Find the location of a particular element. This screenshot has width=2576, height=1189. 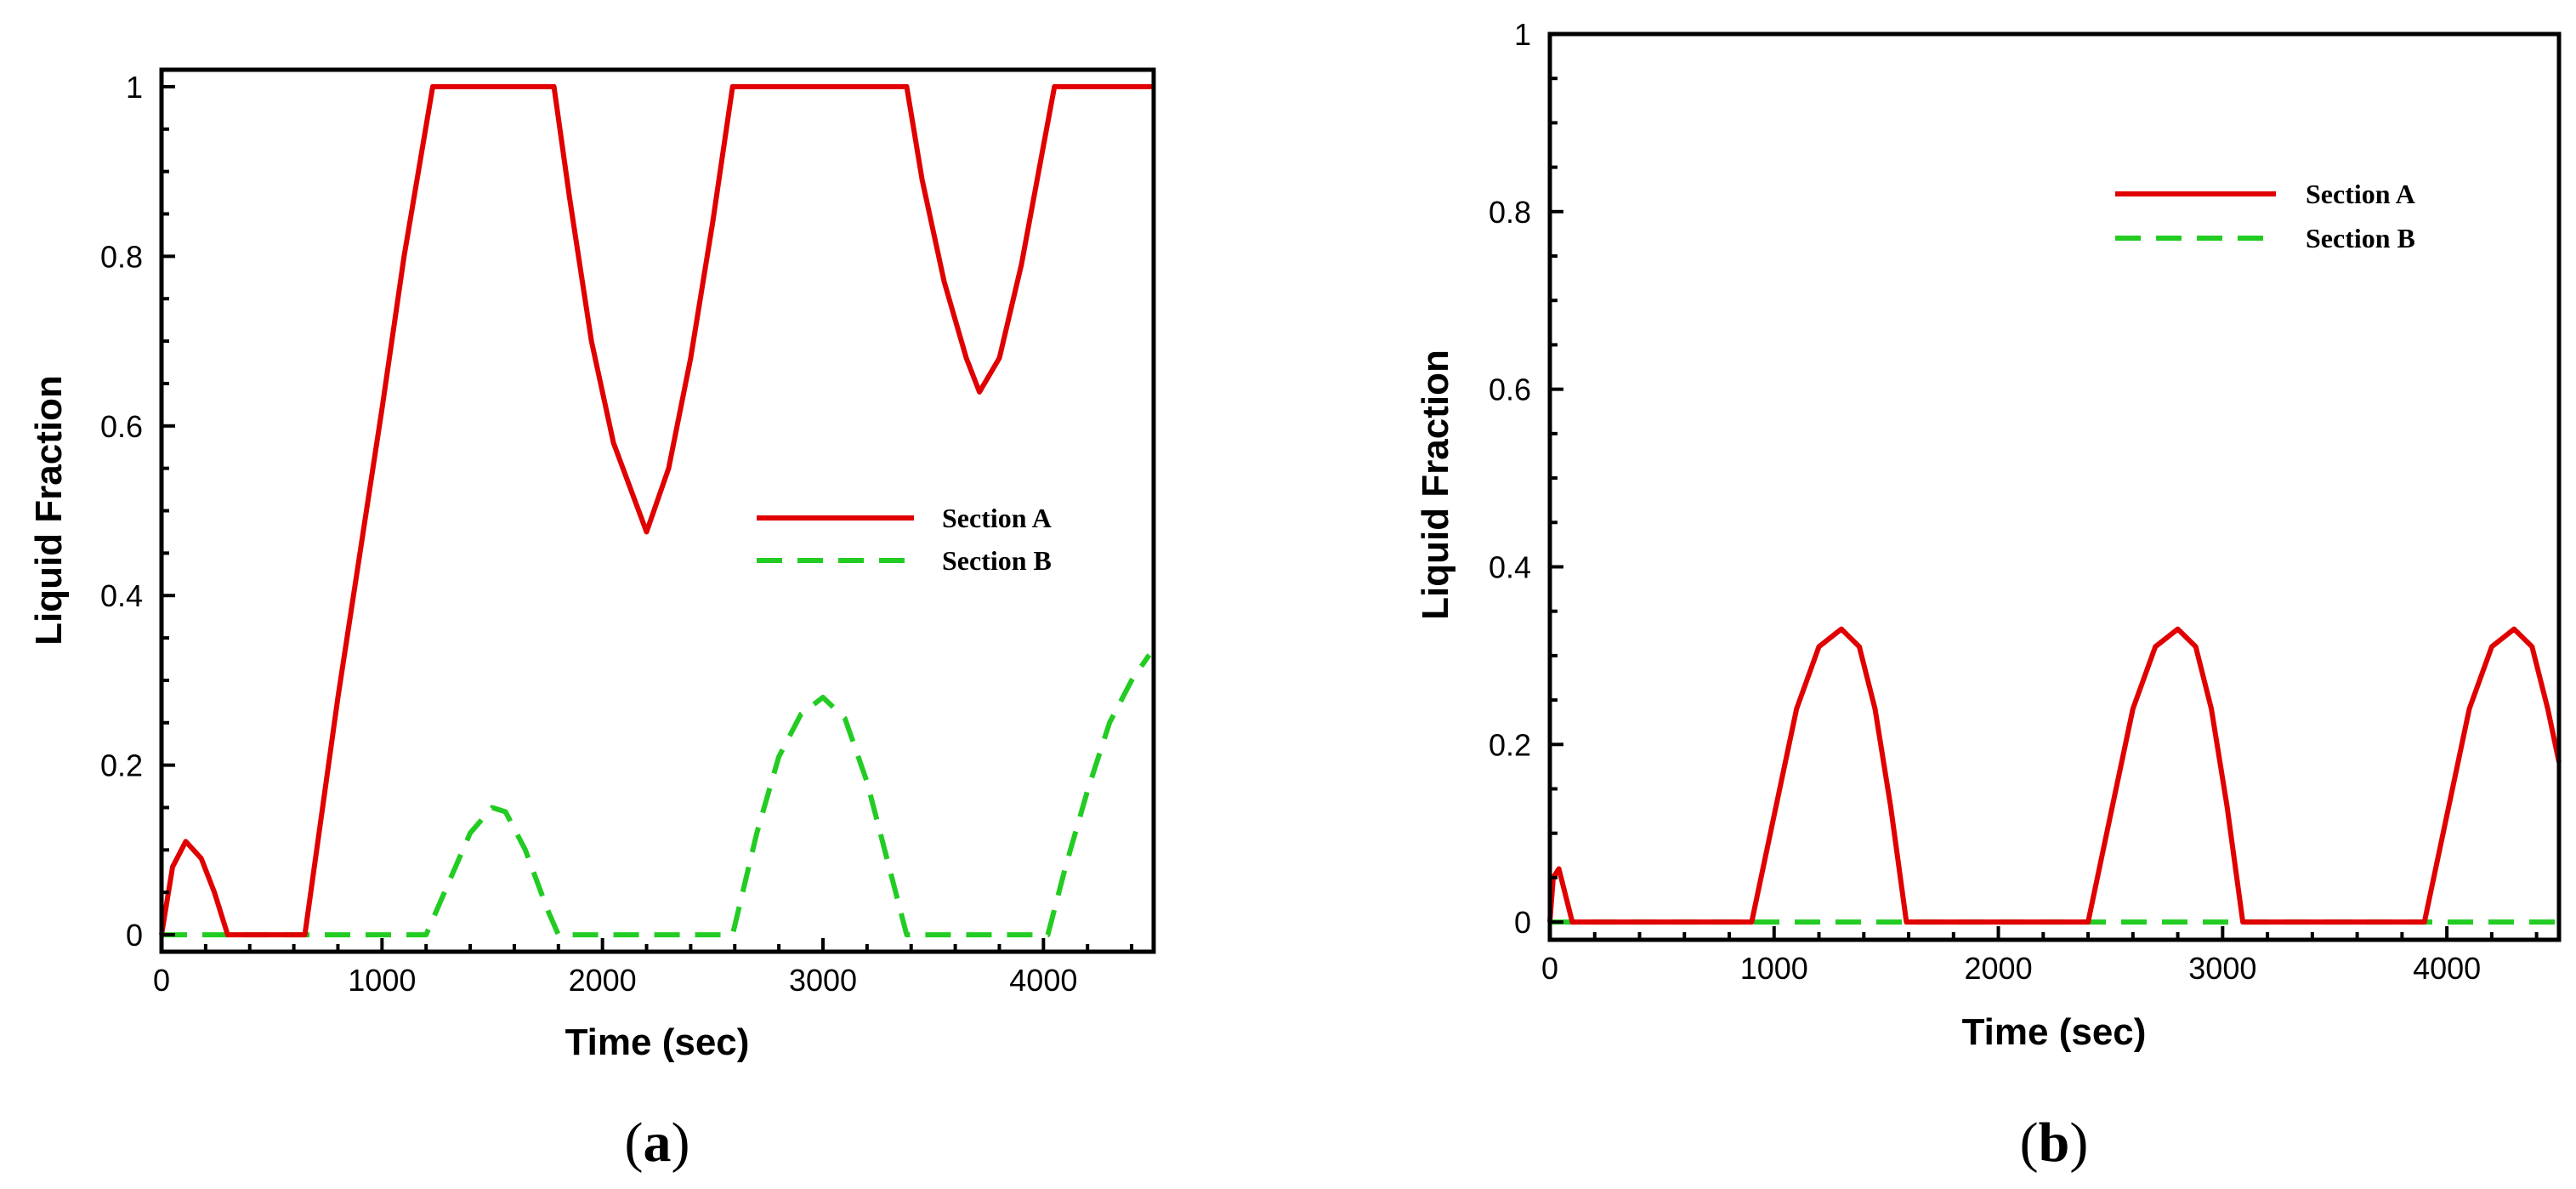

panel-b-caption-letter: b is located at coordinates (2054, 1143).